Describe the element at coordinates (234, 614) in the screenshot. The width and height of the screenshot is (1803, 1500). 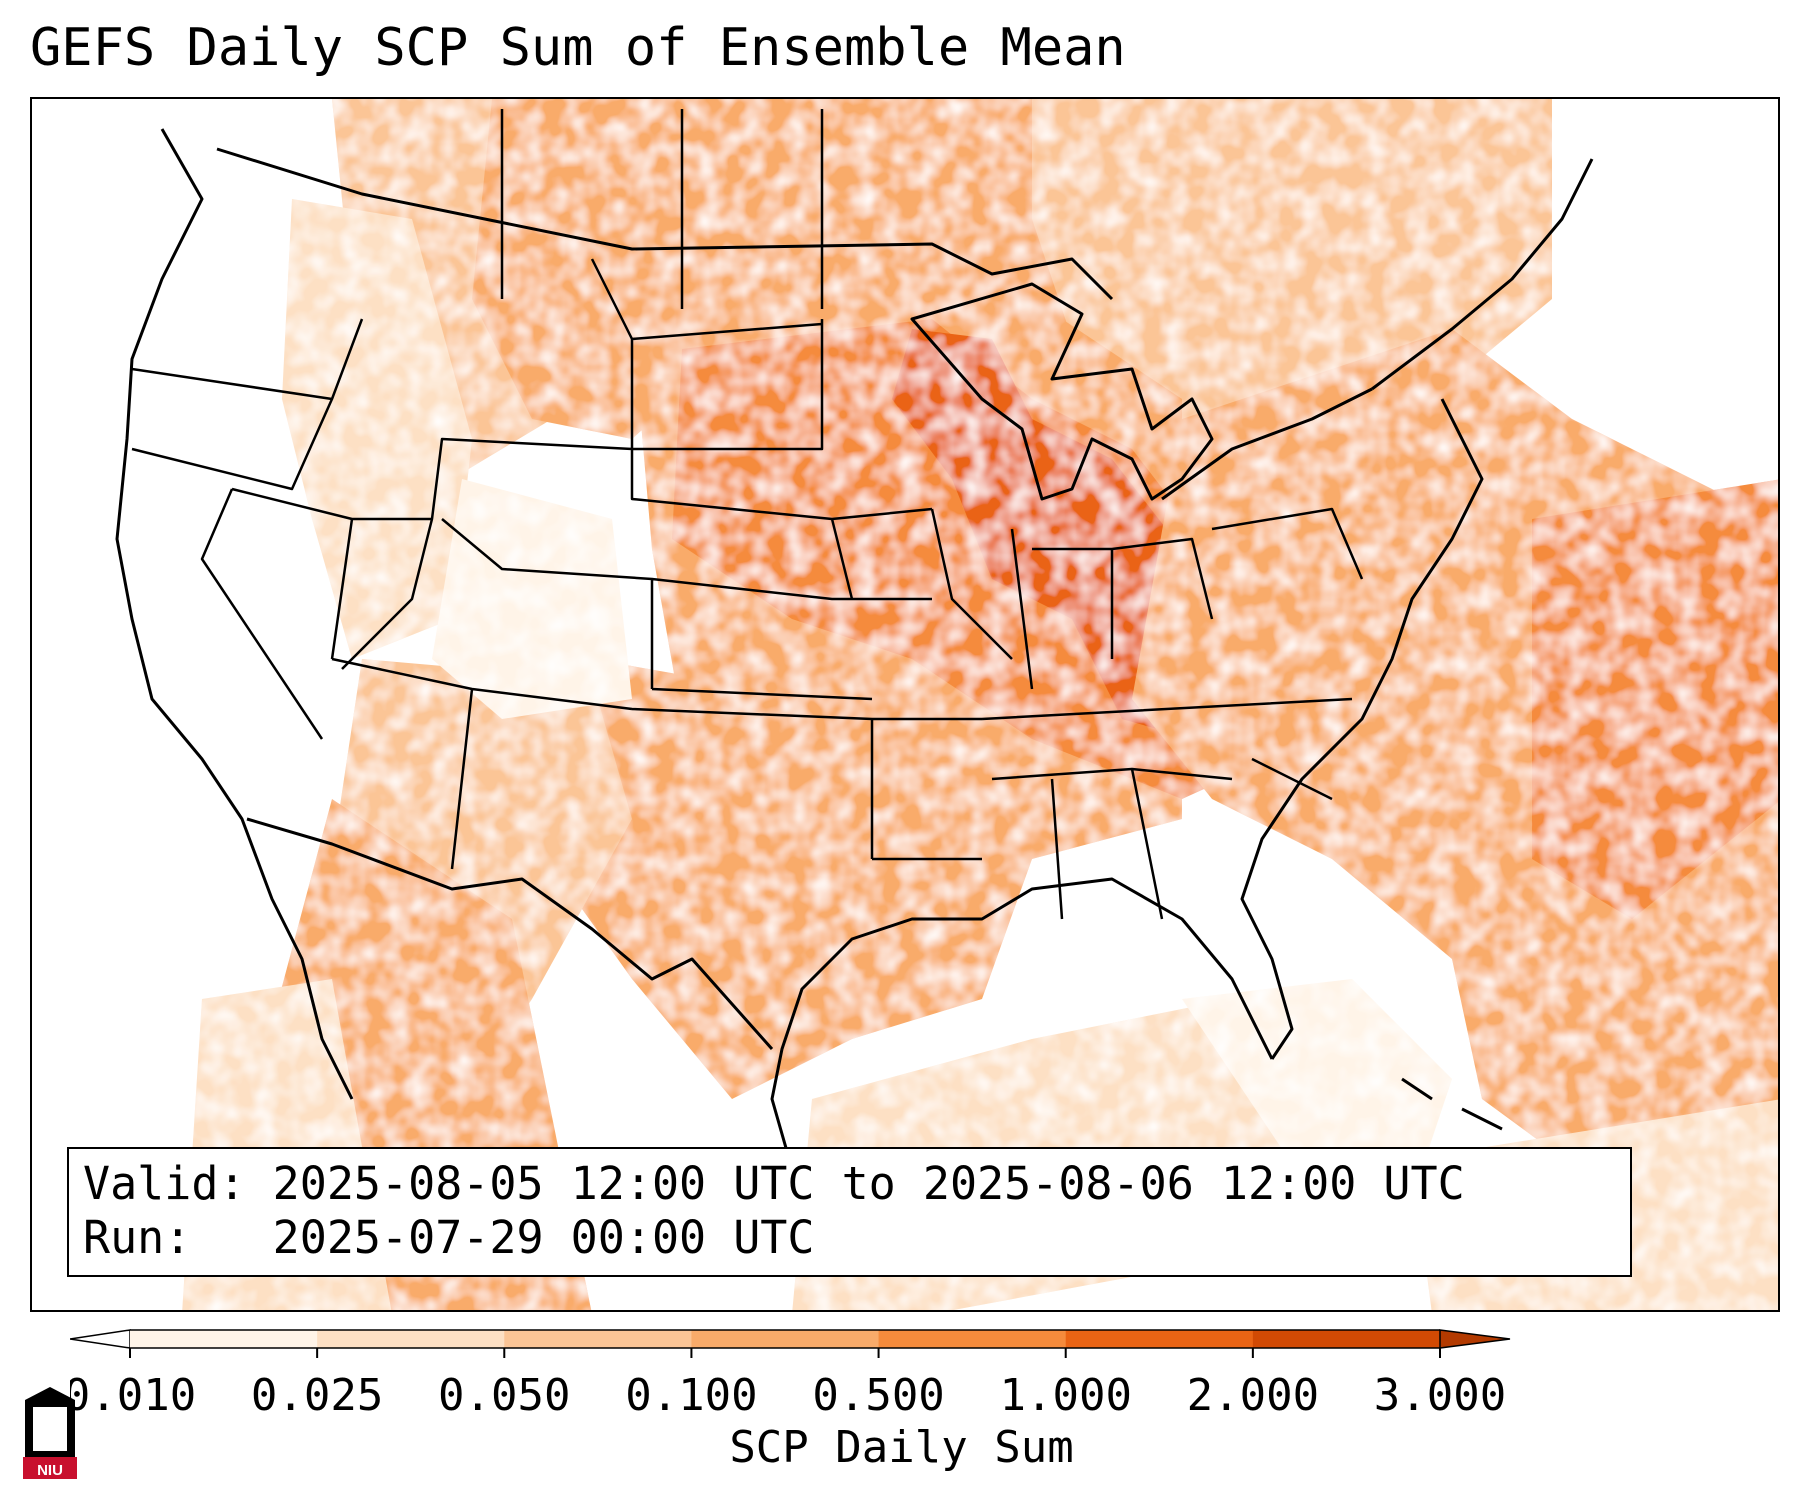
I see `west-coastline` at that location.